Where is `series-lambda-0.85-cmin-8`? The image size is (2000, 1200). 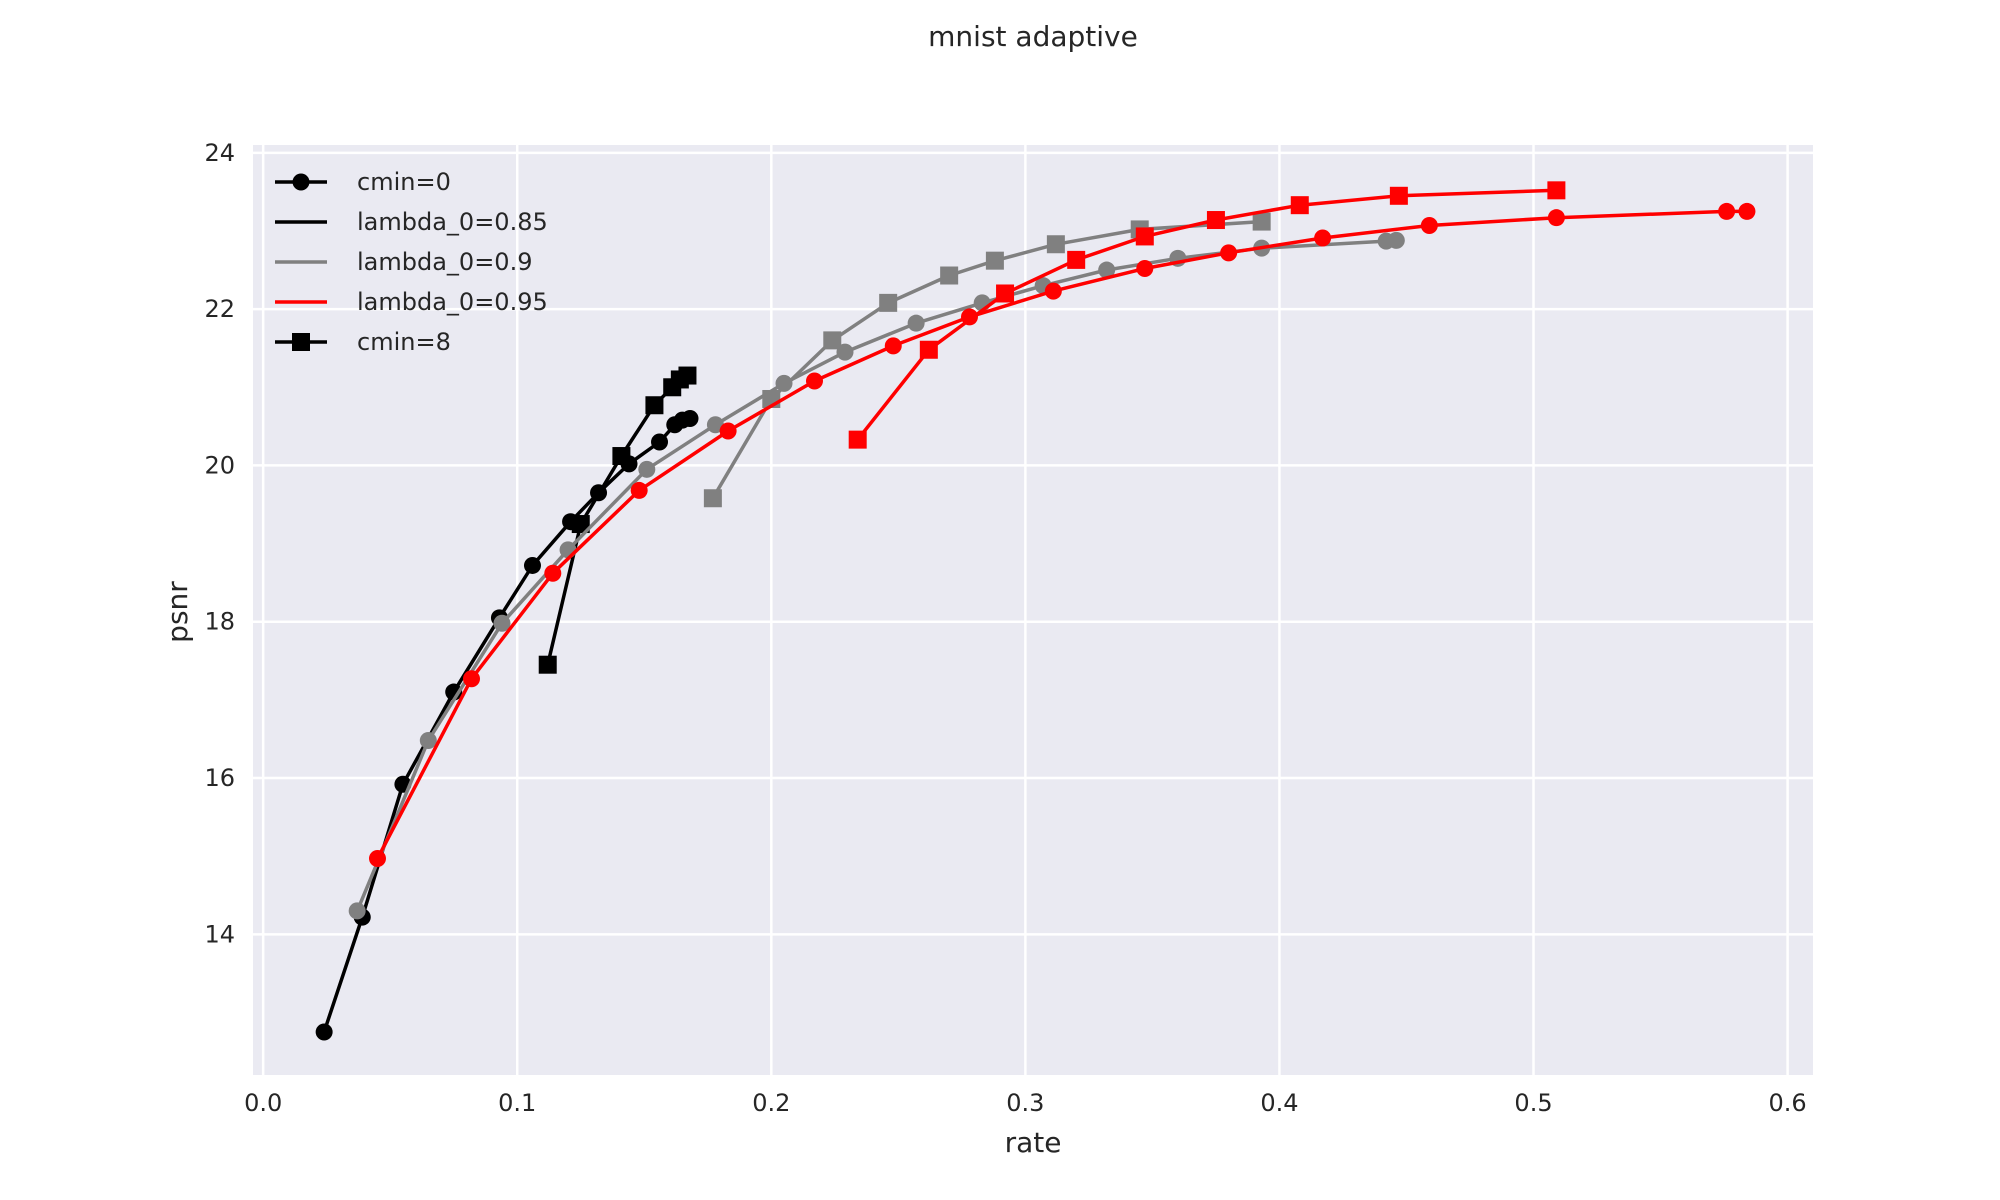 series-lambda-0.85-cmin-8 is located at coordinates (617, 520).